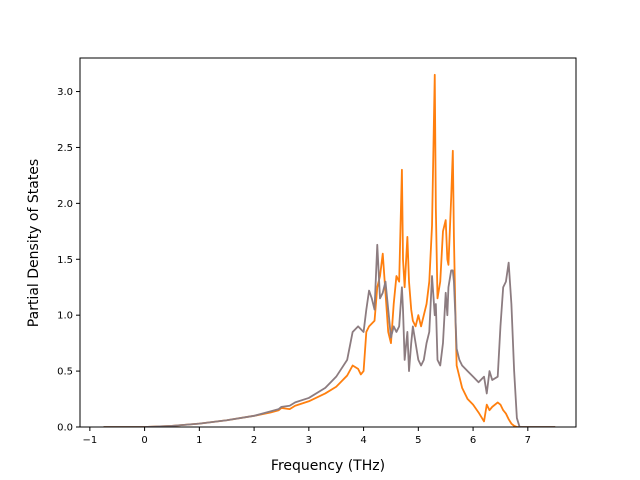  I want to click on y-tick-label: 2.0, so click(65, 204).